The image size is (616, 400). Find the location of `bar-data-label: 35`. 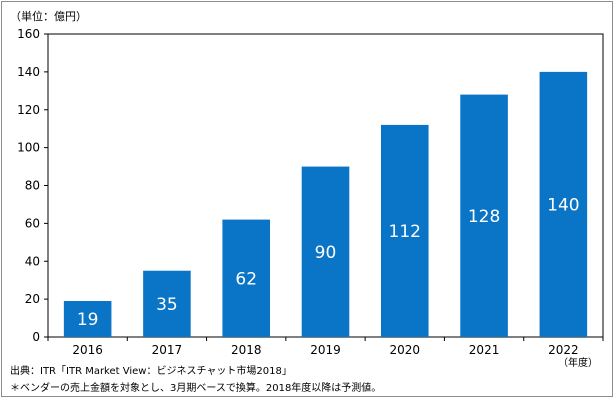

bar-data-label: 35 is located at coordinates (167, 305).